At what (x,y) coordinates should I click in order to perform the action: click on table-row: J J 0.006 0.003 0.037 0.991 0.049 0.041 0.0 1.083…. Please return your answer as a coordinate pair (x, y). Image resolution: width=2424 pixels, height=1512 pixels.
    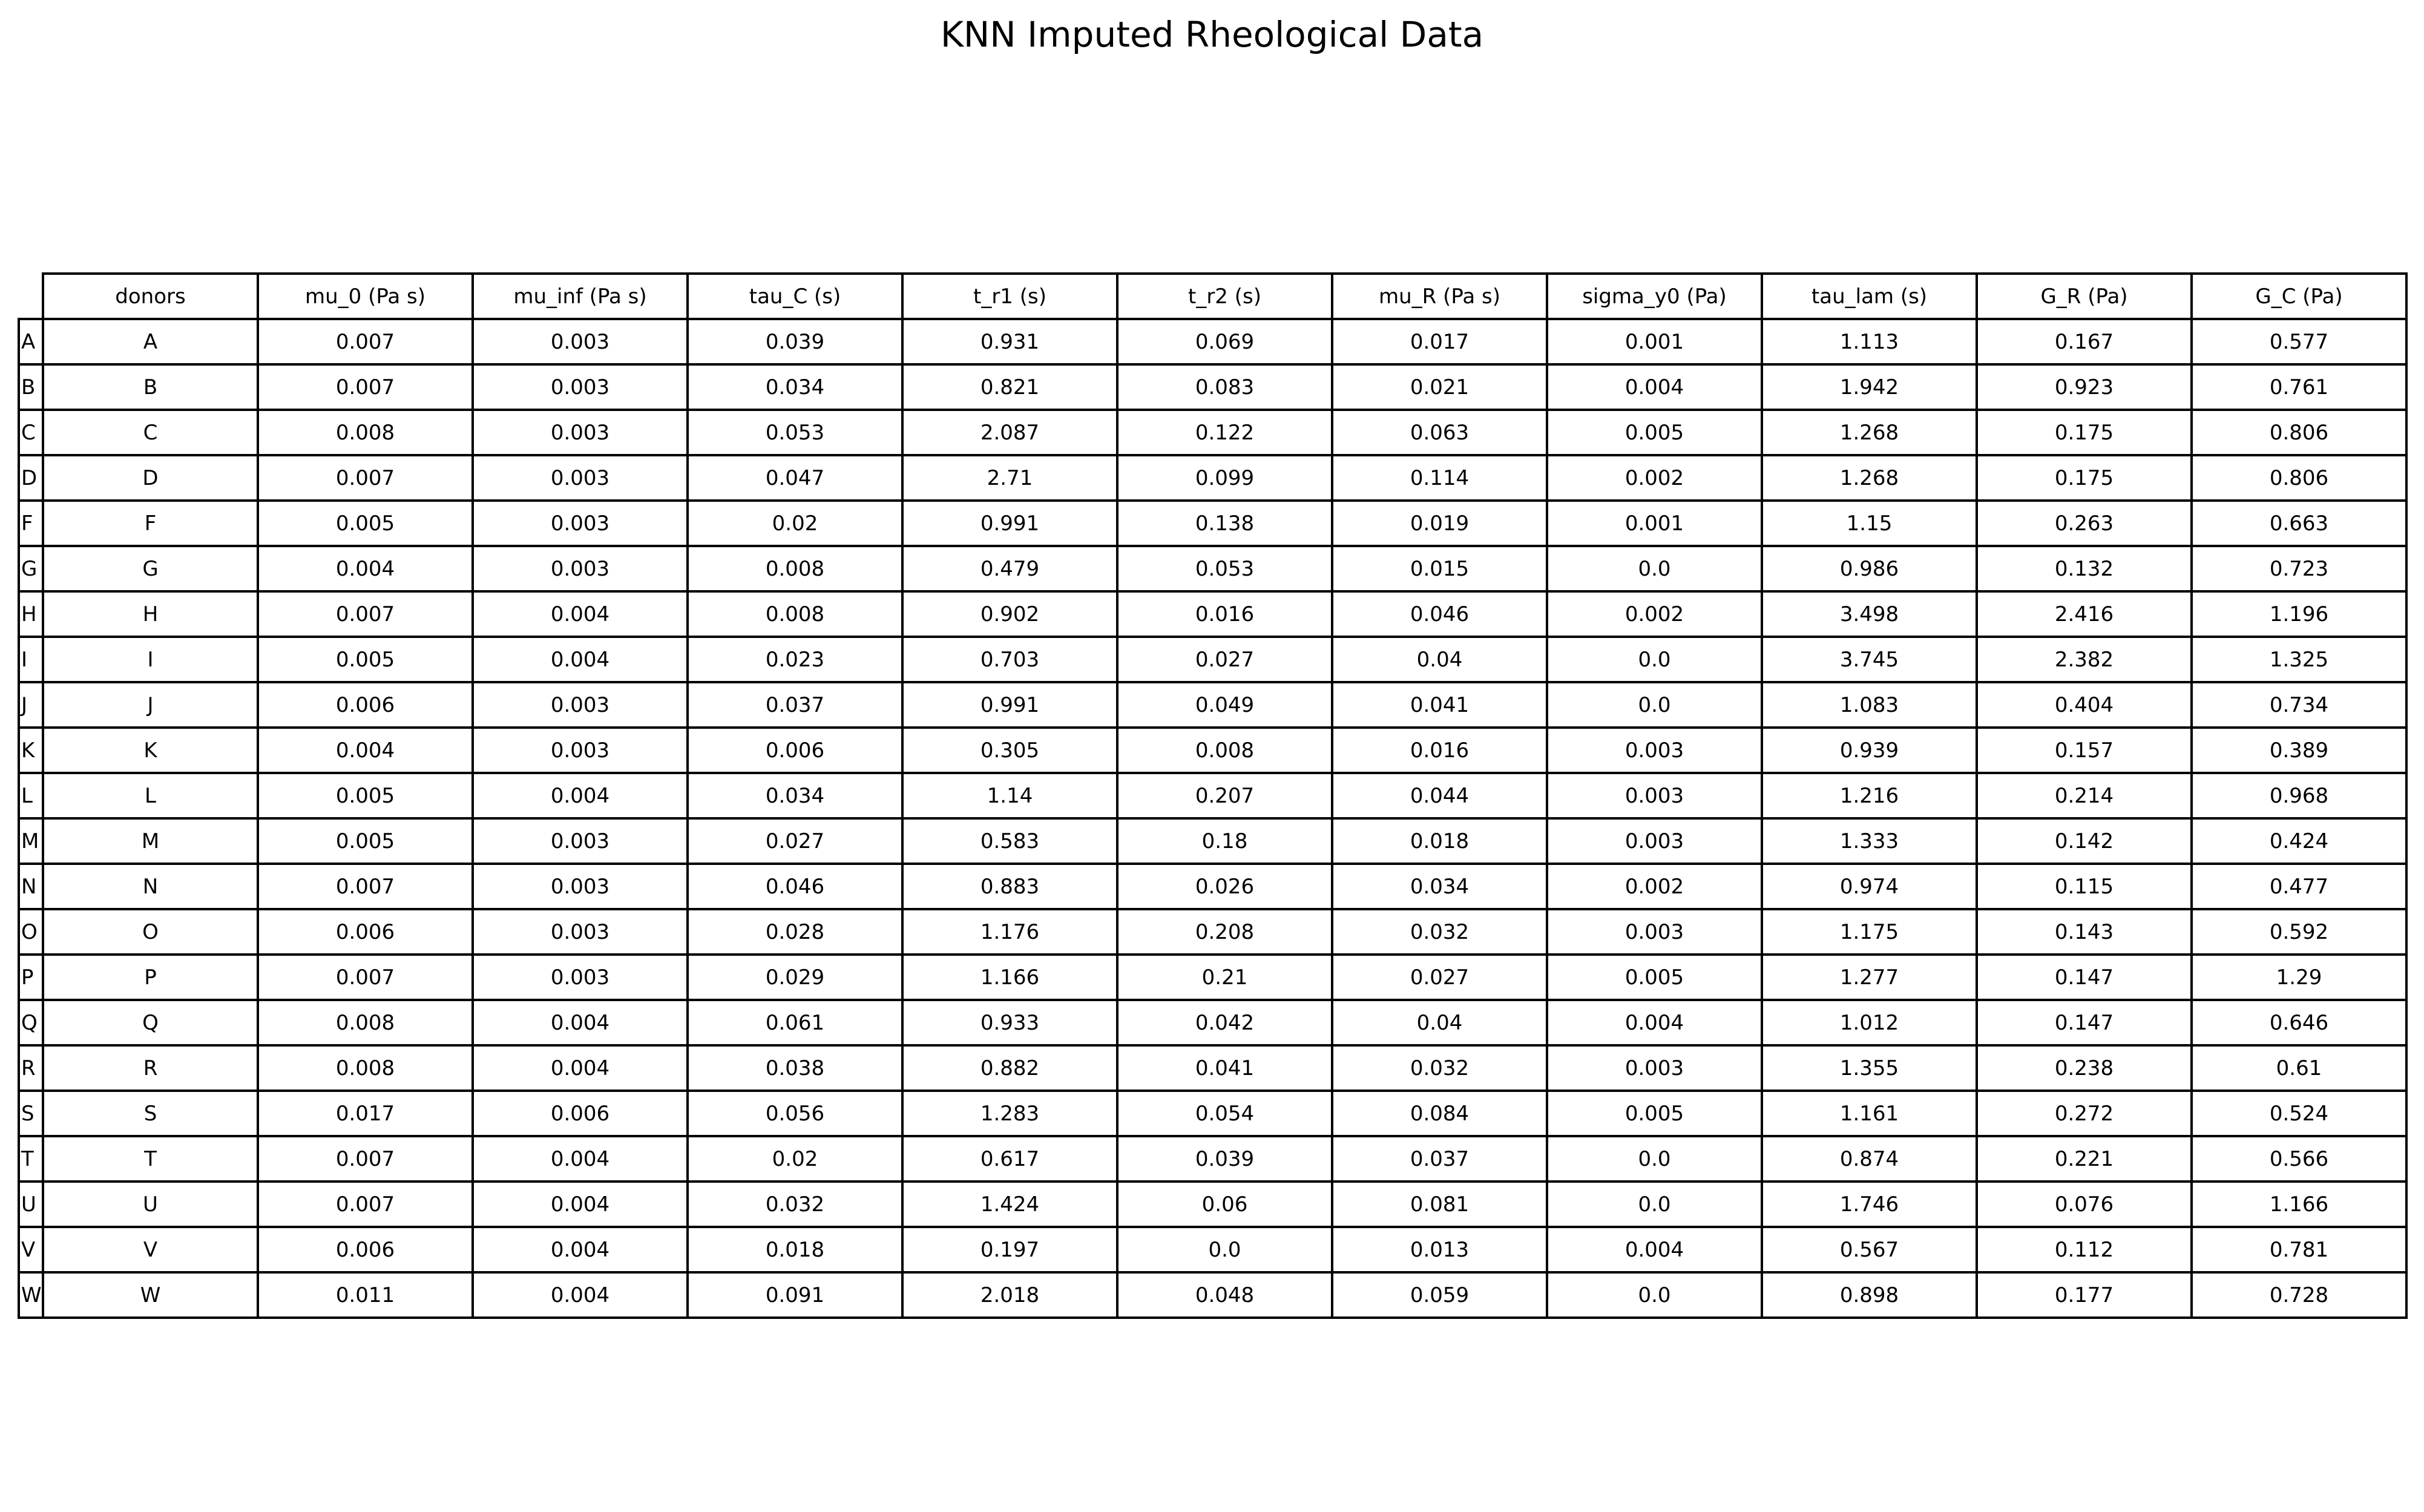
    Looking at the image, I should click on (1213, 705).